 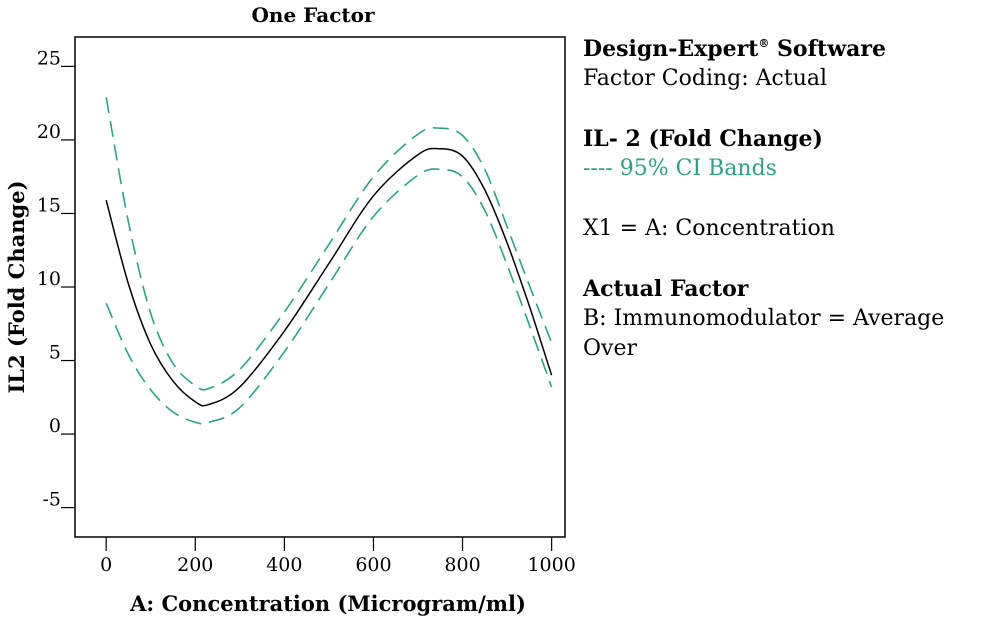 I want to click on software-name: Design-Expert, so click(x=671, y=49).